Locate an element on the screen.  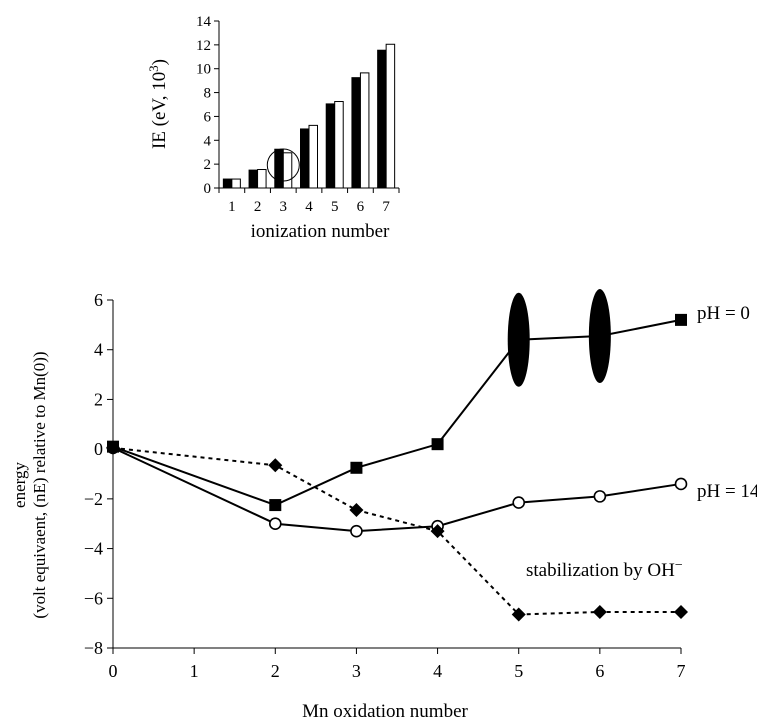
bar-x-tick-label: 1 is located at coordinates (232, 207).